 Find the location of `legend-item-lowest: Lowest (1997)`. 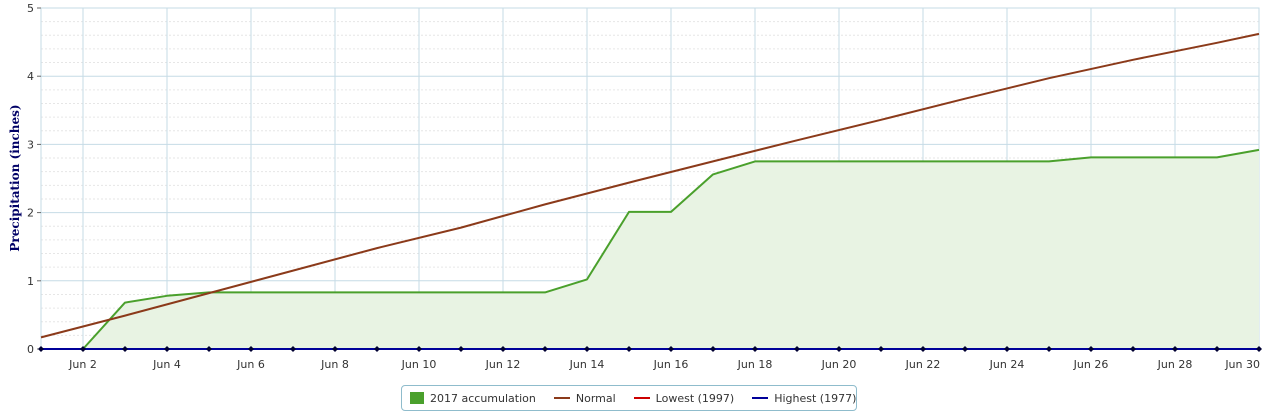

legend-item-lowest: Lowest (1997) is located at coordinates (684, 398).